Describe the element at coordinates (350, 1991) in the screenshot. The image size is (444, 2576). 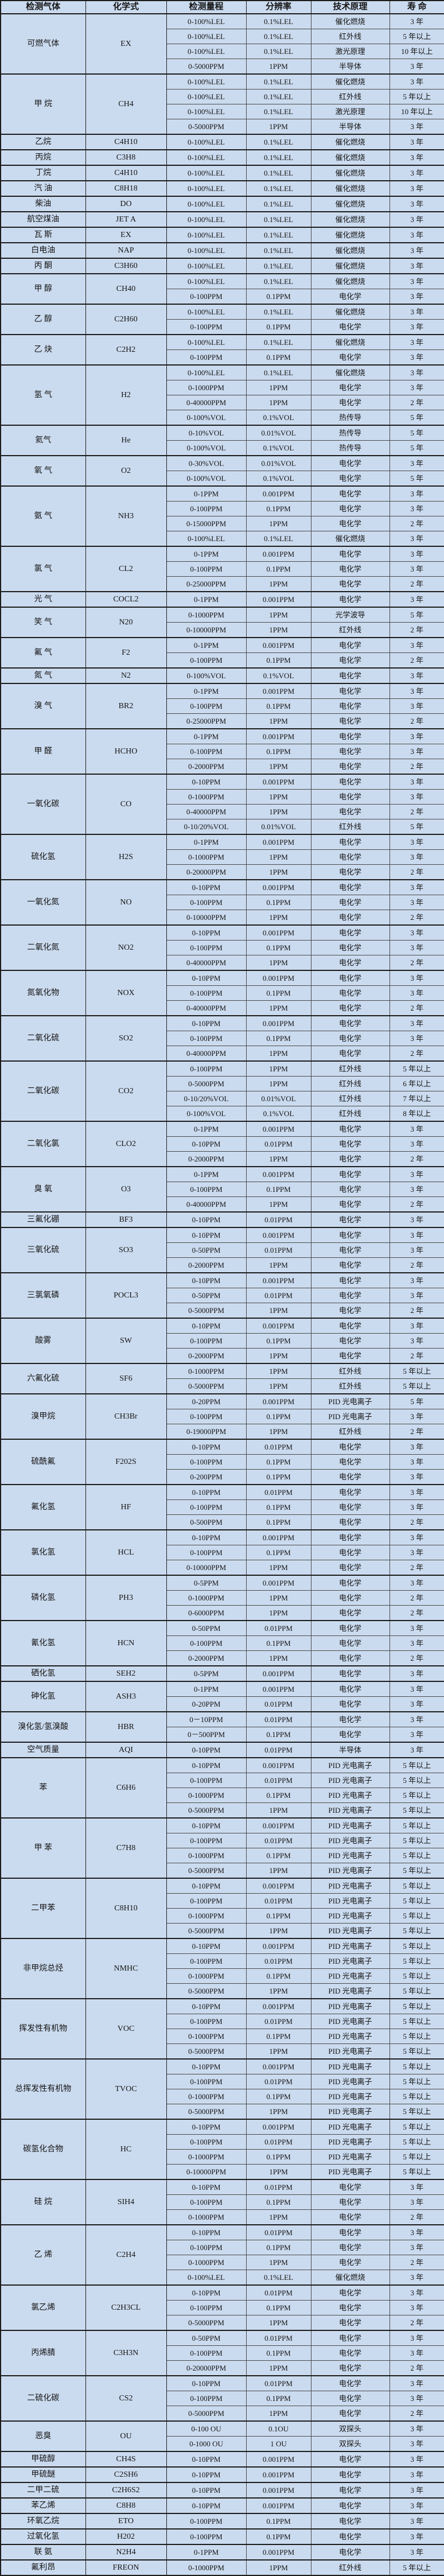
I see `principle-cell: PID 光电离子` at that location.